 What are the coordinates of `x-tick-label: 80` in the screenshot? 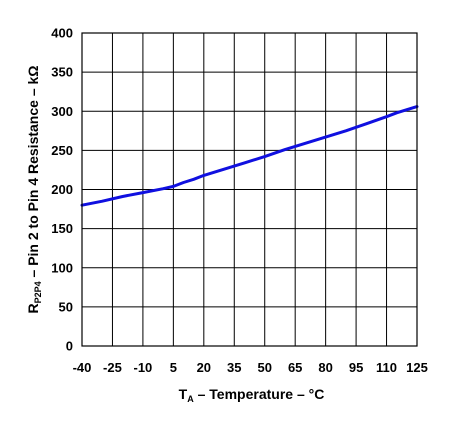 It's located at (325, 367).